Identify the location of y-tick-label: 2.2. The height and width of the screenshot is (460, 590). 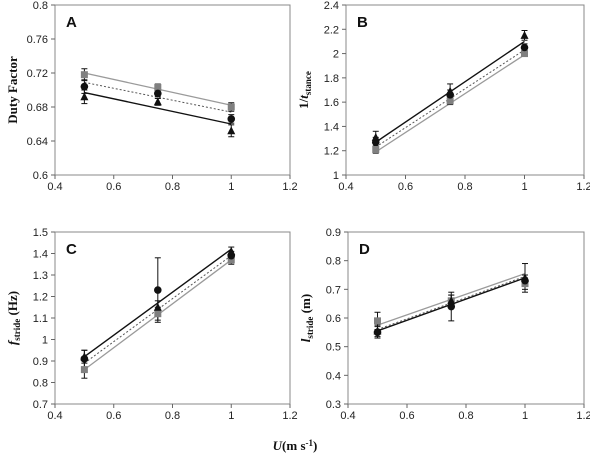
(331, 30).